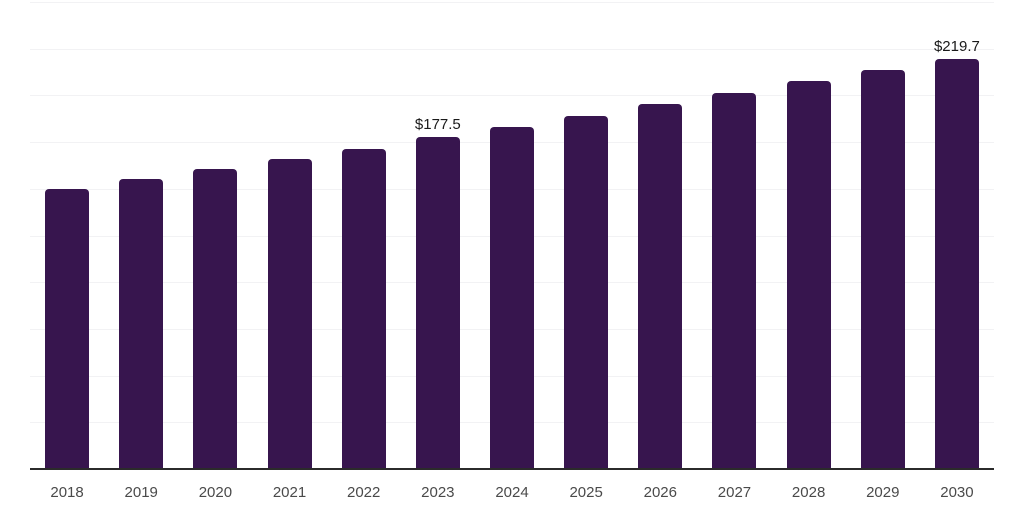 This screenshot has width=1024, height=512. I want to click on bar-2026, so click(660, 286).